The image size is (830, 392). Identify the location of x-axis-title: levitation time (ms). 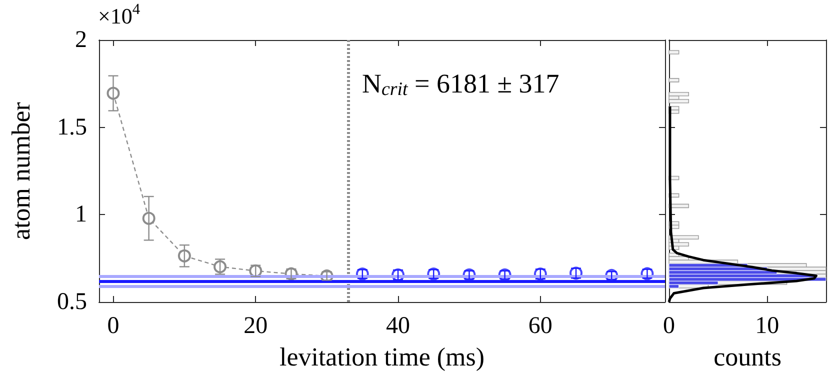
(382, 357).